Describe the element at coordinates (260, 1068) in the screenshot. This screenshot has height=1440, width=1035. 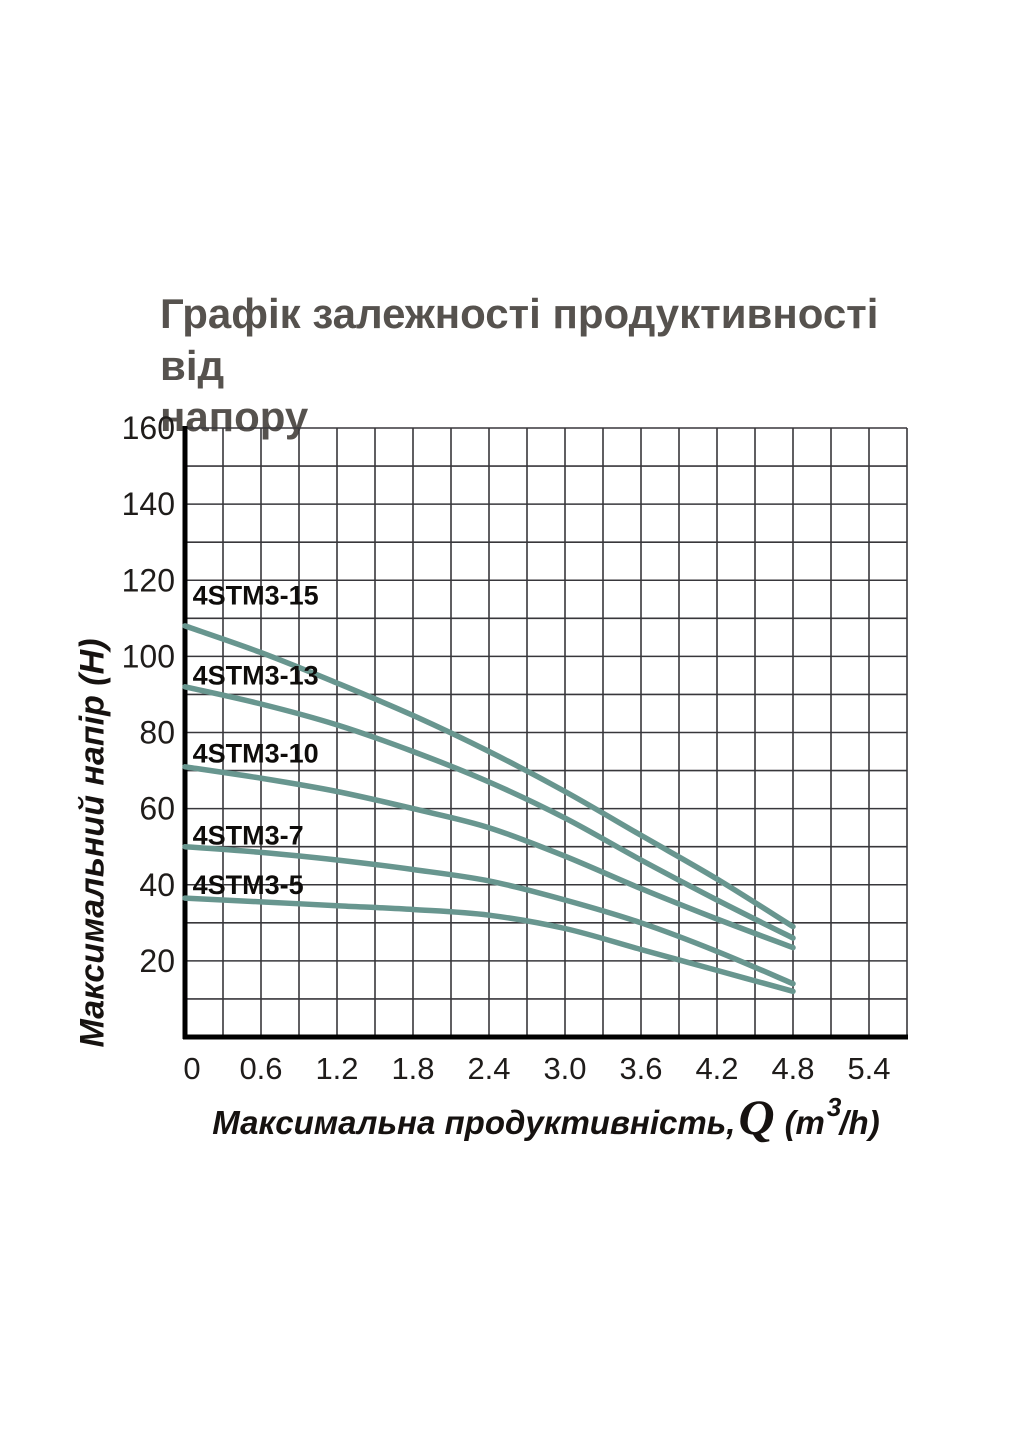
I see `x-tick-label: 0.6` at that location.